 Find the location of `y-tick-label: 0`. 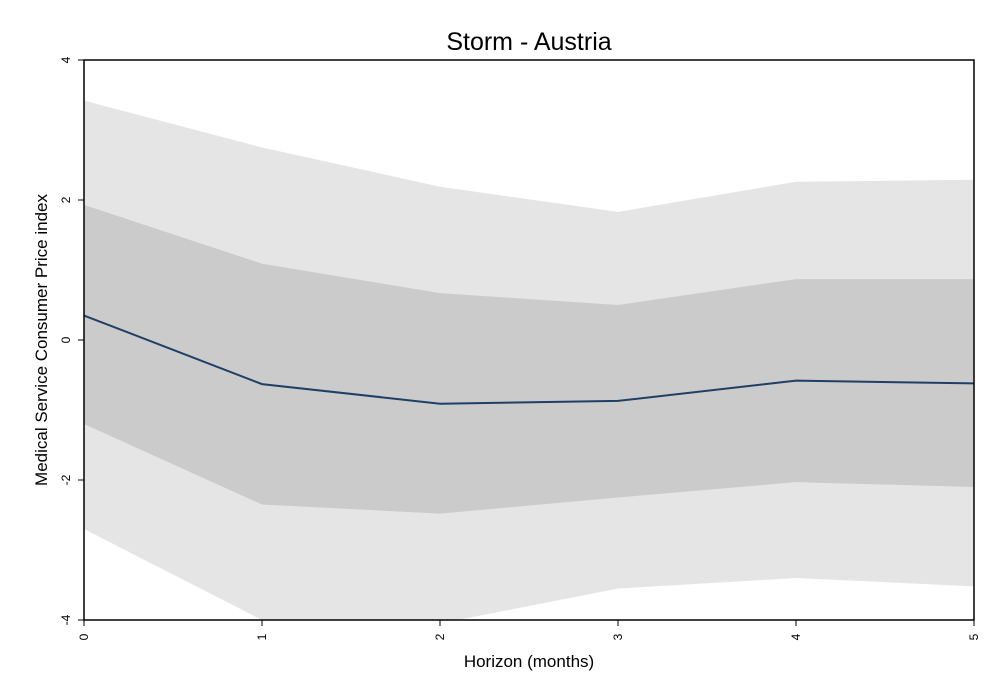

y-tick-label: 0 is located at coordinates (66, 339).